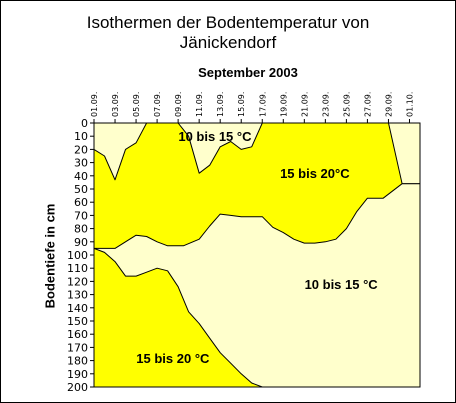 The width and height of the screenshot is (456, 403). Describe the element at coordinates (81, 136) in the screenshot. I see `y-tick-label: 10` at that location.